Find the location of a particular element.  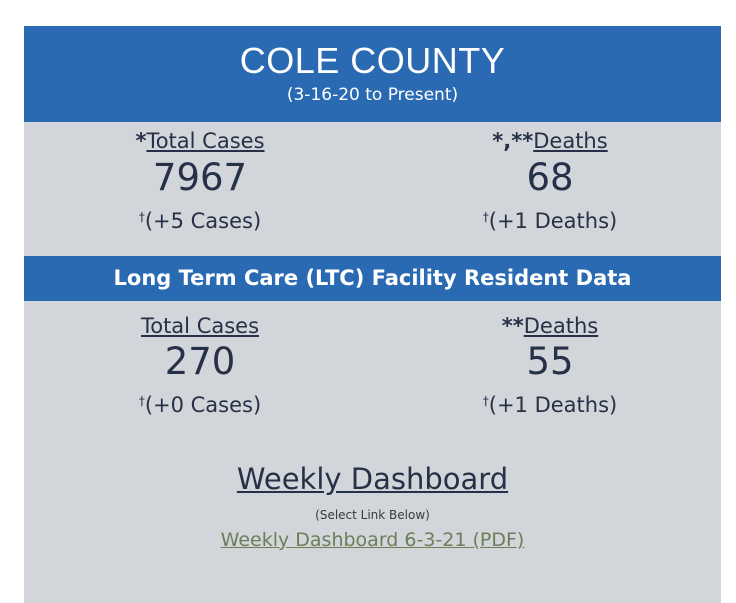

footnote-mark: ** is located at coordinates (512, 326).